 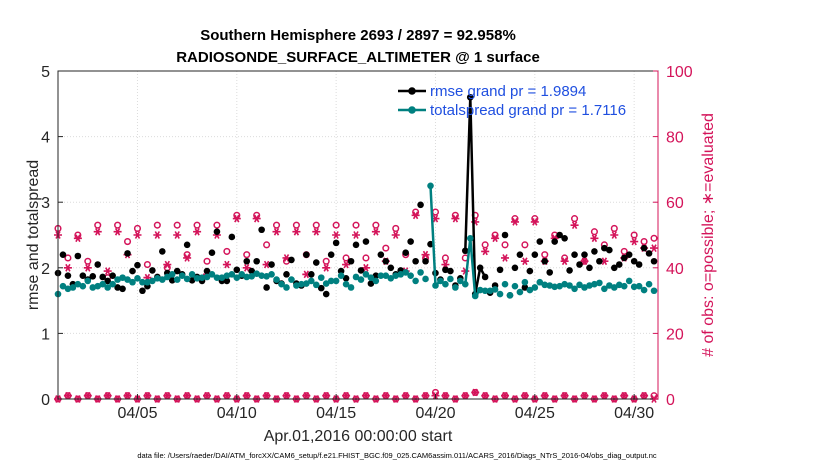 I want to click on y2-tick-label: 60, so click(x=675, y=203).